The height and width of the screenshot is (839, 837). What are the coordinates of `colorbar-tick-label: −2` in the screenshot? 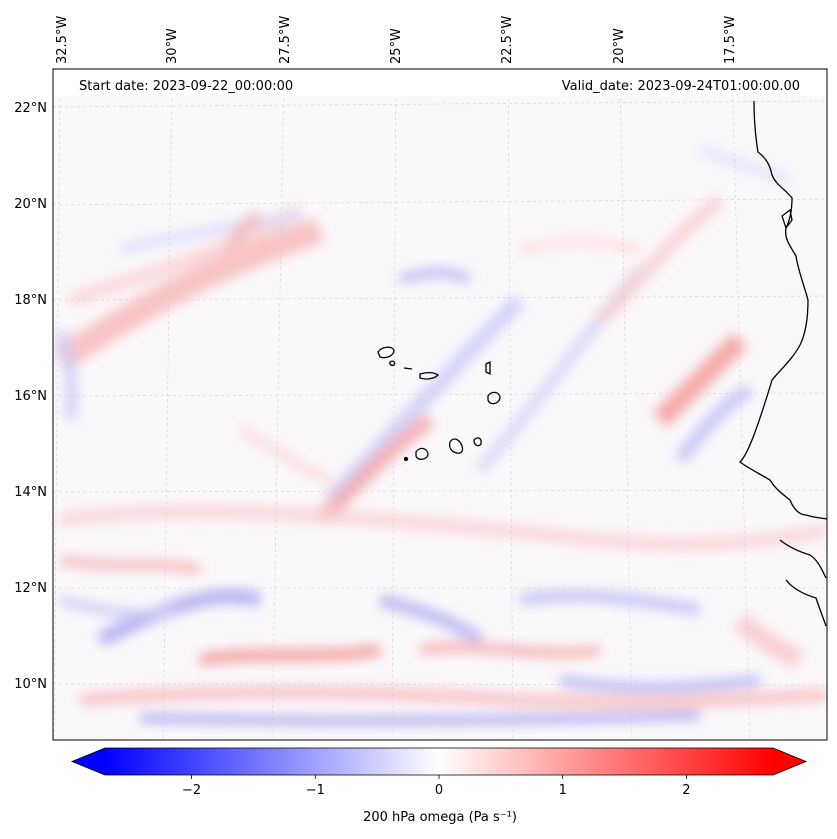 It's located at (191, 790).